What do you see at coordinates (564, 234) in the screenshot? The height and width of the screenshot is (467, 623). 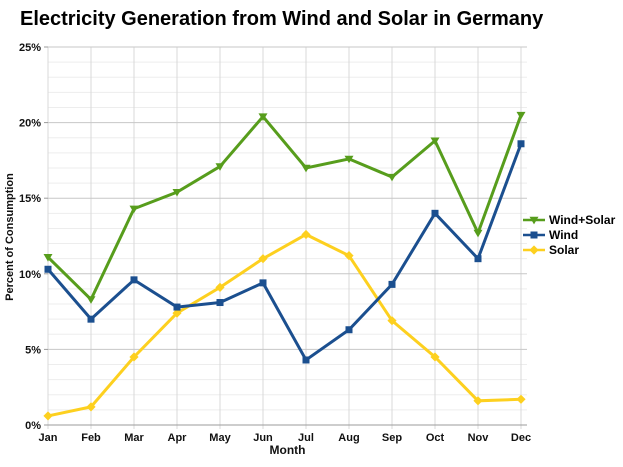 I see `legend-label: Wind` at bounding box center [564, 234].